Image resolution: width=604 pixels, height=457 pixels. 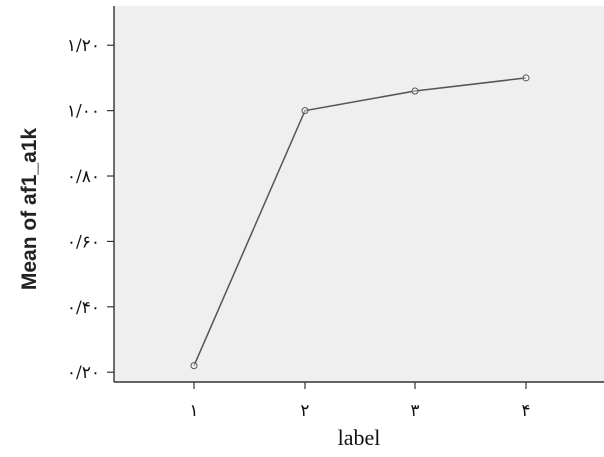 I want to click on x-tick-label: ۲, so click(x=304, y=411).